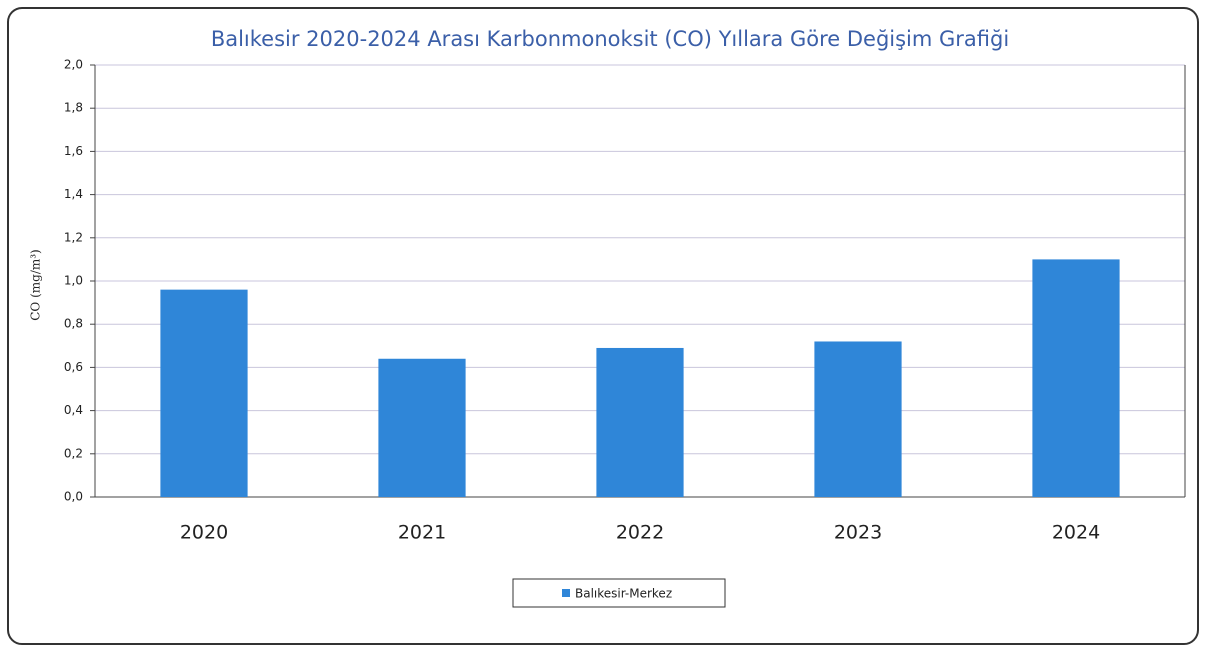  I want to click on y-tick-label: 1,4, so click(73, 194).